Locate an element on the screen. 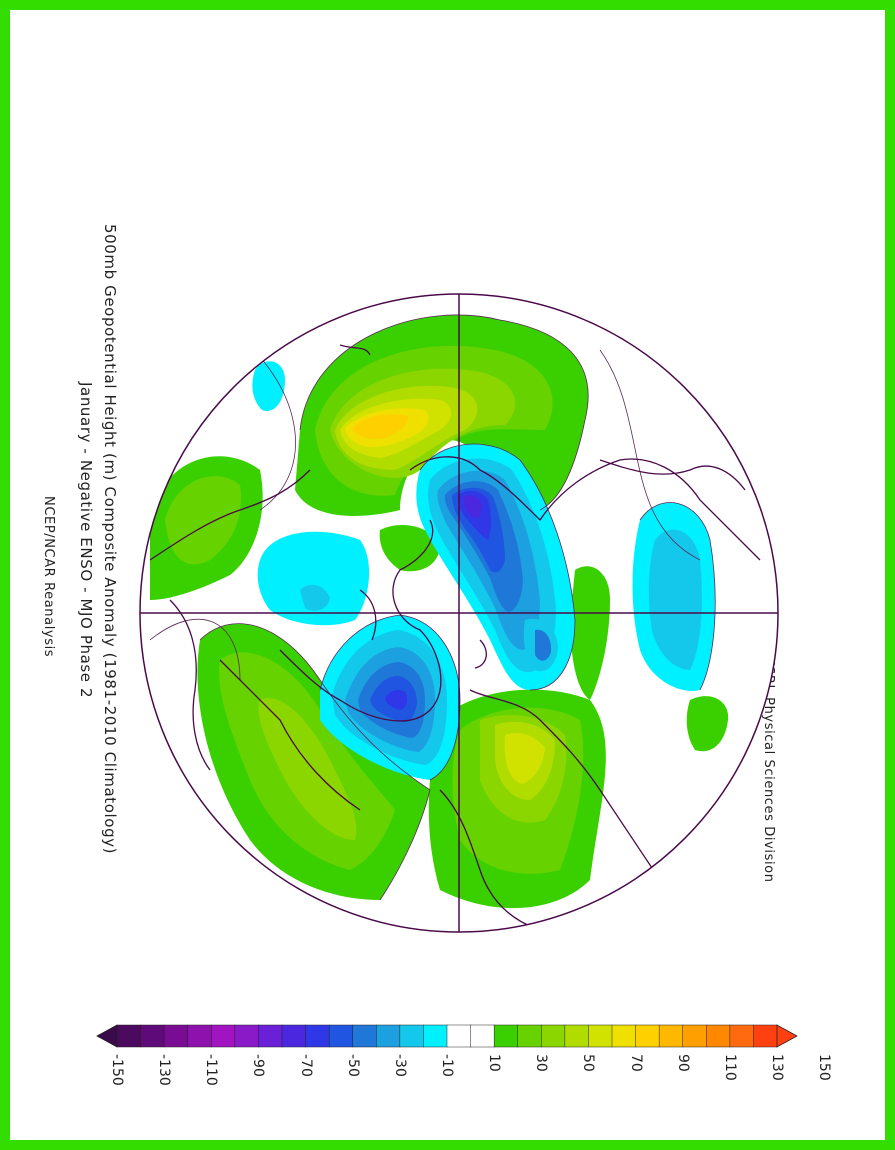 The image size is (895, 1150). colorbar-tick-label: 90 is located at coordinates (682, 1063).